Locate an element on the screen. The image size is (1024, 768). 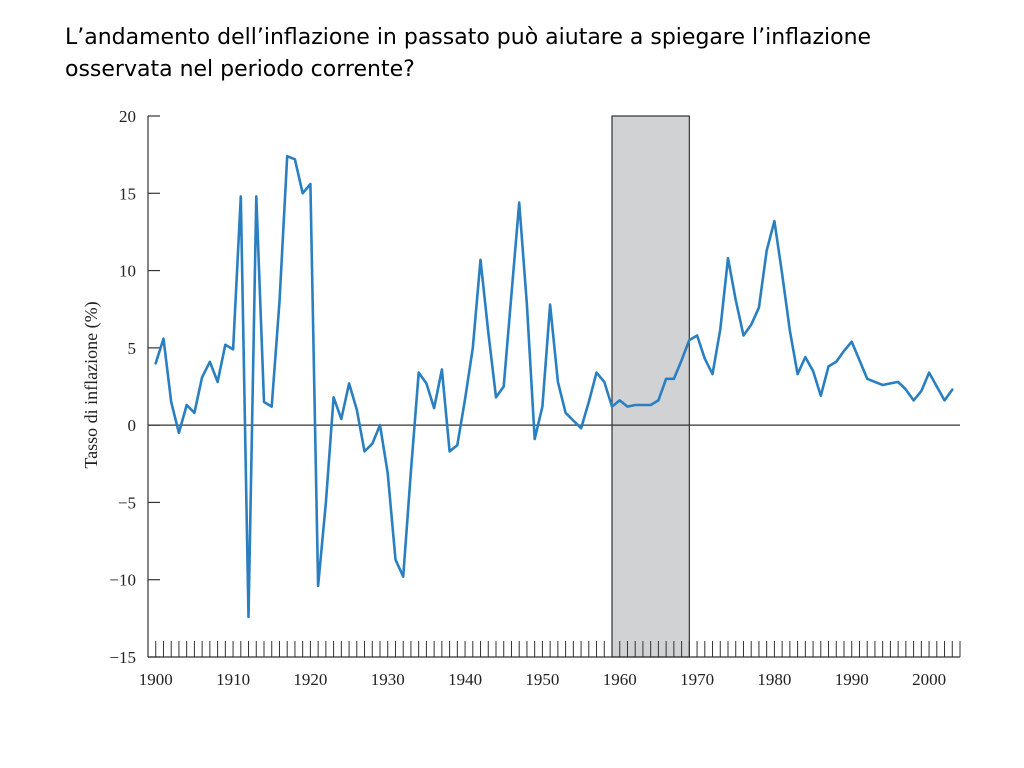
x-tick-label: 1940 is located at coordinates (465, 679).